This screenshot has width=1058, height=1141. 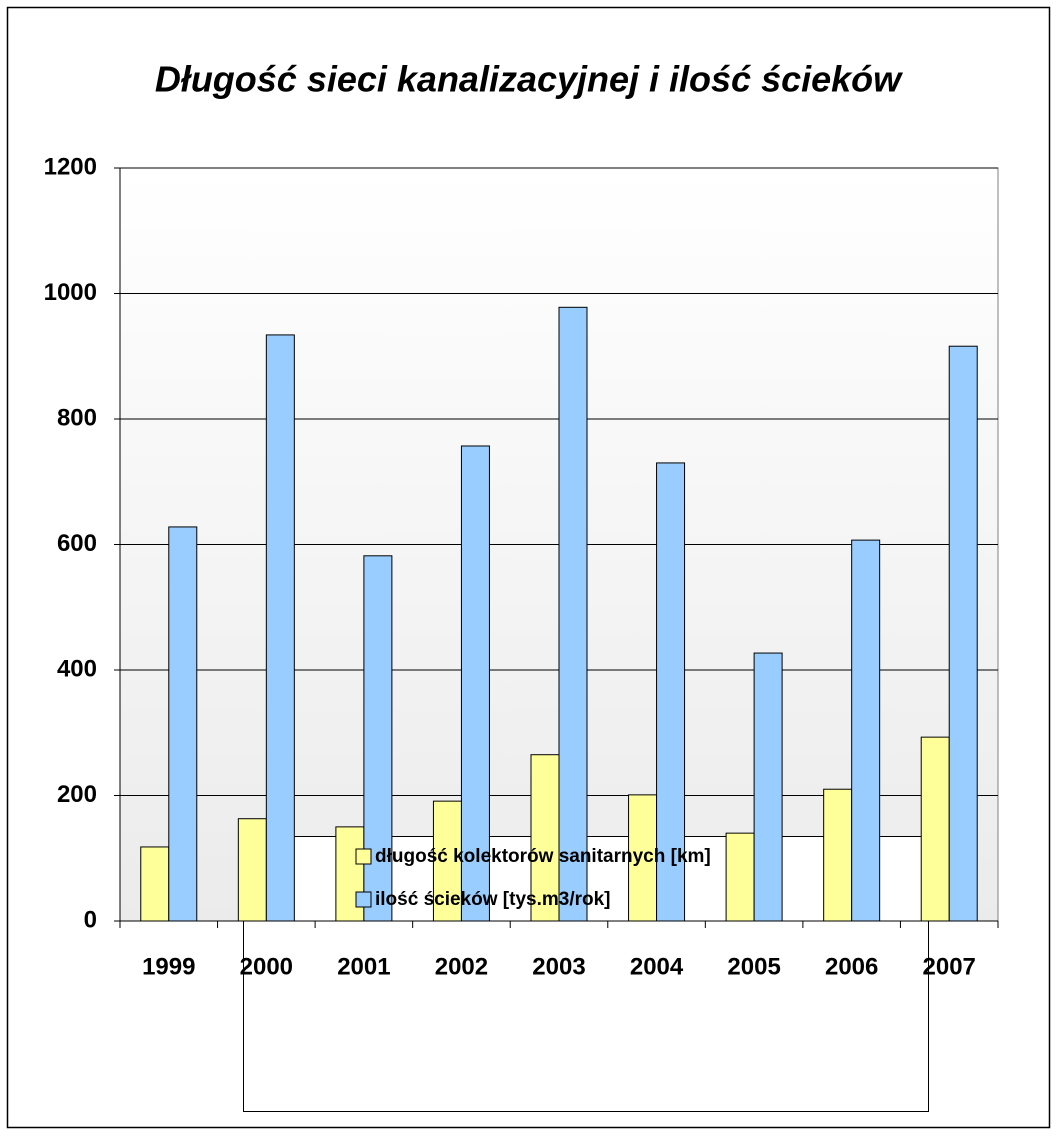 What do you see at coordinates (77, 543) in the screenshot?
I see `y-tick-label: 600` at bounding box center [77, 543].